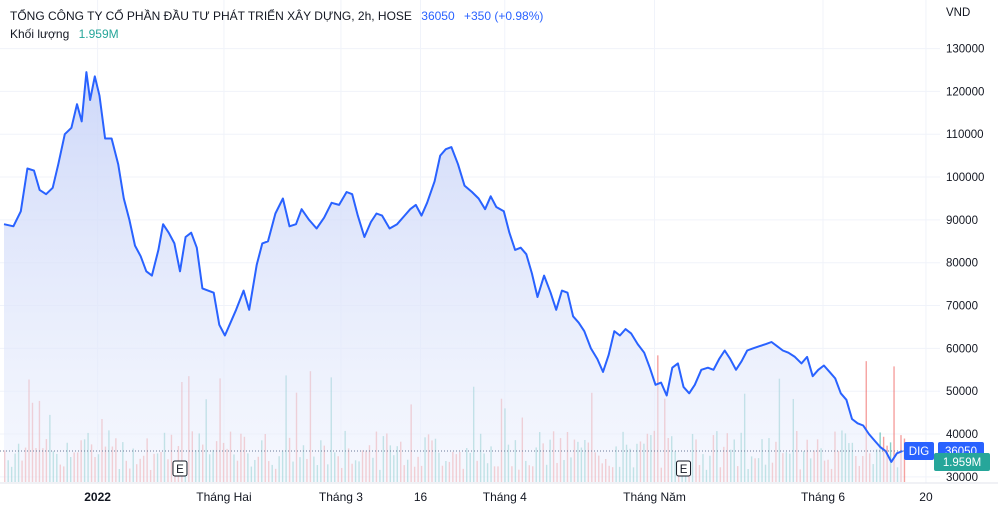 Image resolution: width=998 pixels, height=521 pixels. I want to click on x-tick-label: 16, so click(421, 497).